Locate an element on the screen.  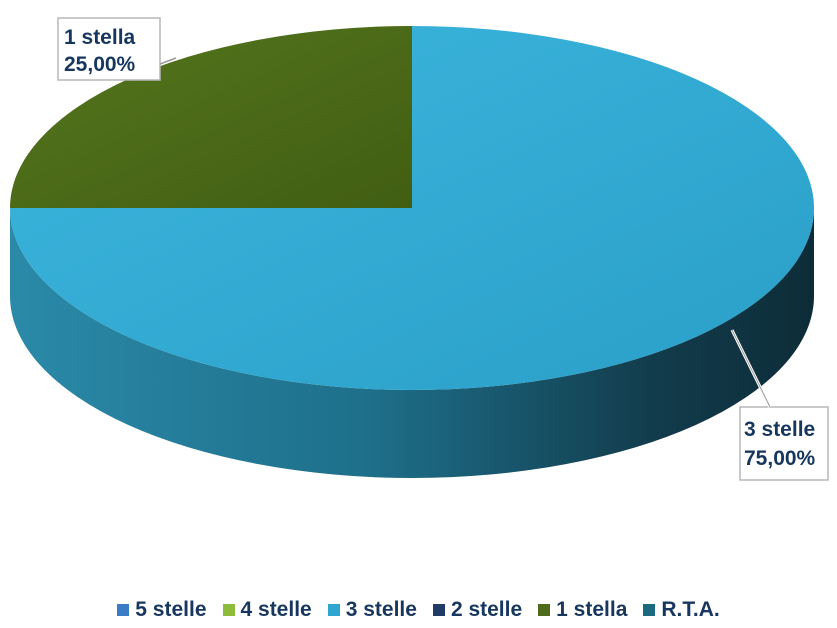
data-label-3-stelle-value: 75,00% is located at coordinates (780, 458).